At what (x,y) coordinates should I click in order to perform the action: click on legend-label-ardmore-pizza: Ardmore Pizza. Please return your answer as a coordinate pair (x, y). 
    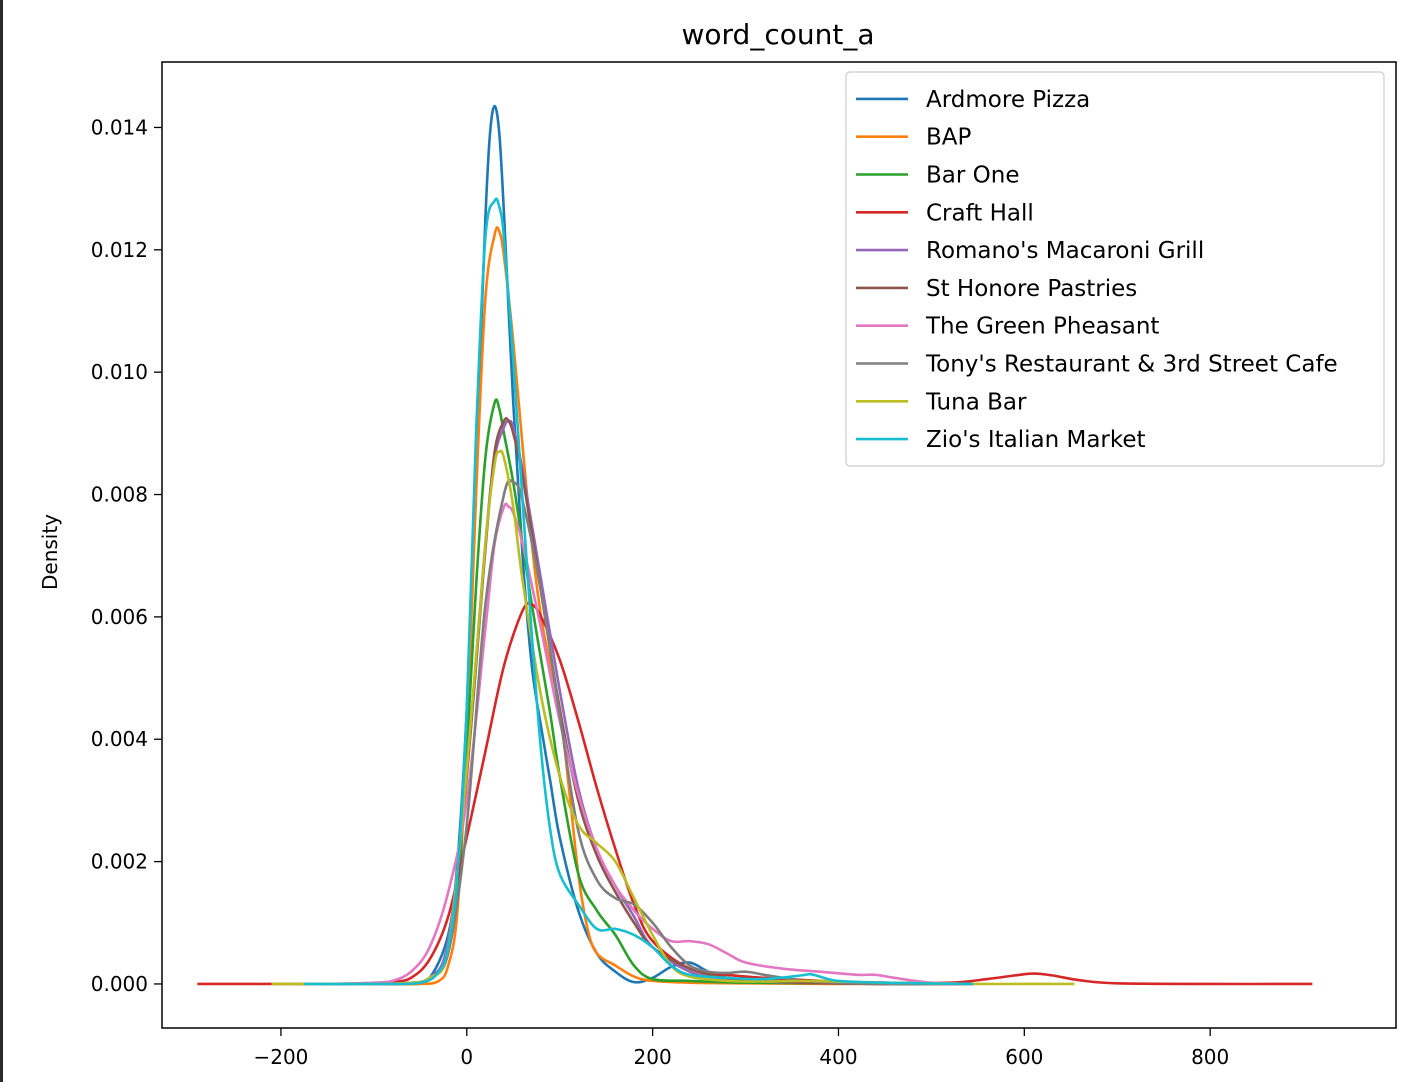
    Looking at the image, I should click on (1008, 100).